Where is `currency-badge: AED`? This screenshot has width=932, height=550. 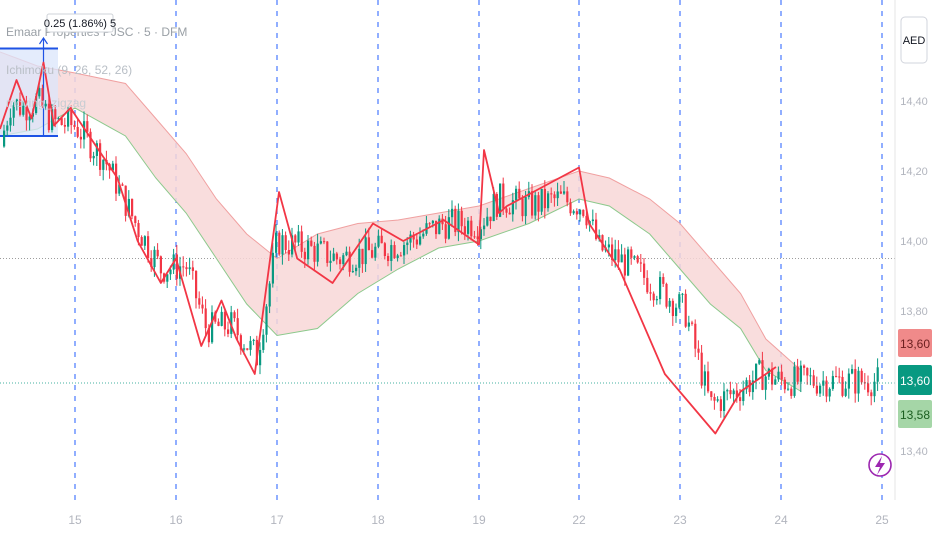
currency-badge: AED is located at coordinates (914, 40).